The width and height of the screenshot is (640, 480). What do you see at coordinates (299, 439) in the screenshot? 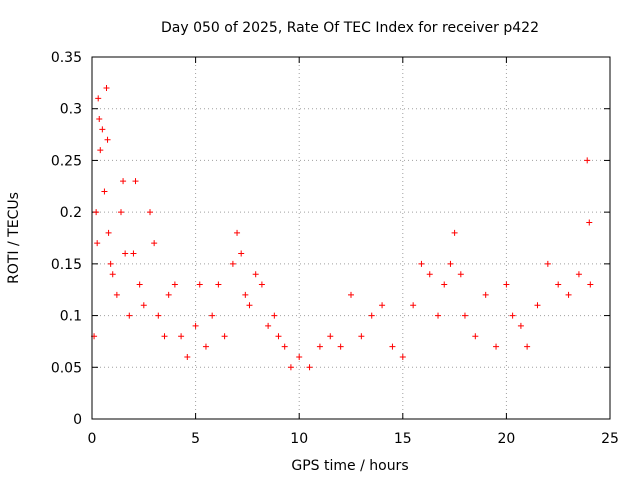
I see `x-tick-label: 10` at bounding box center [299, 439].